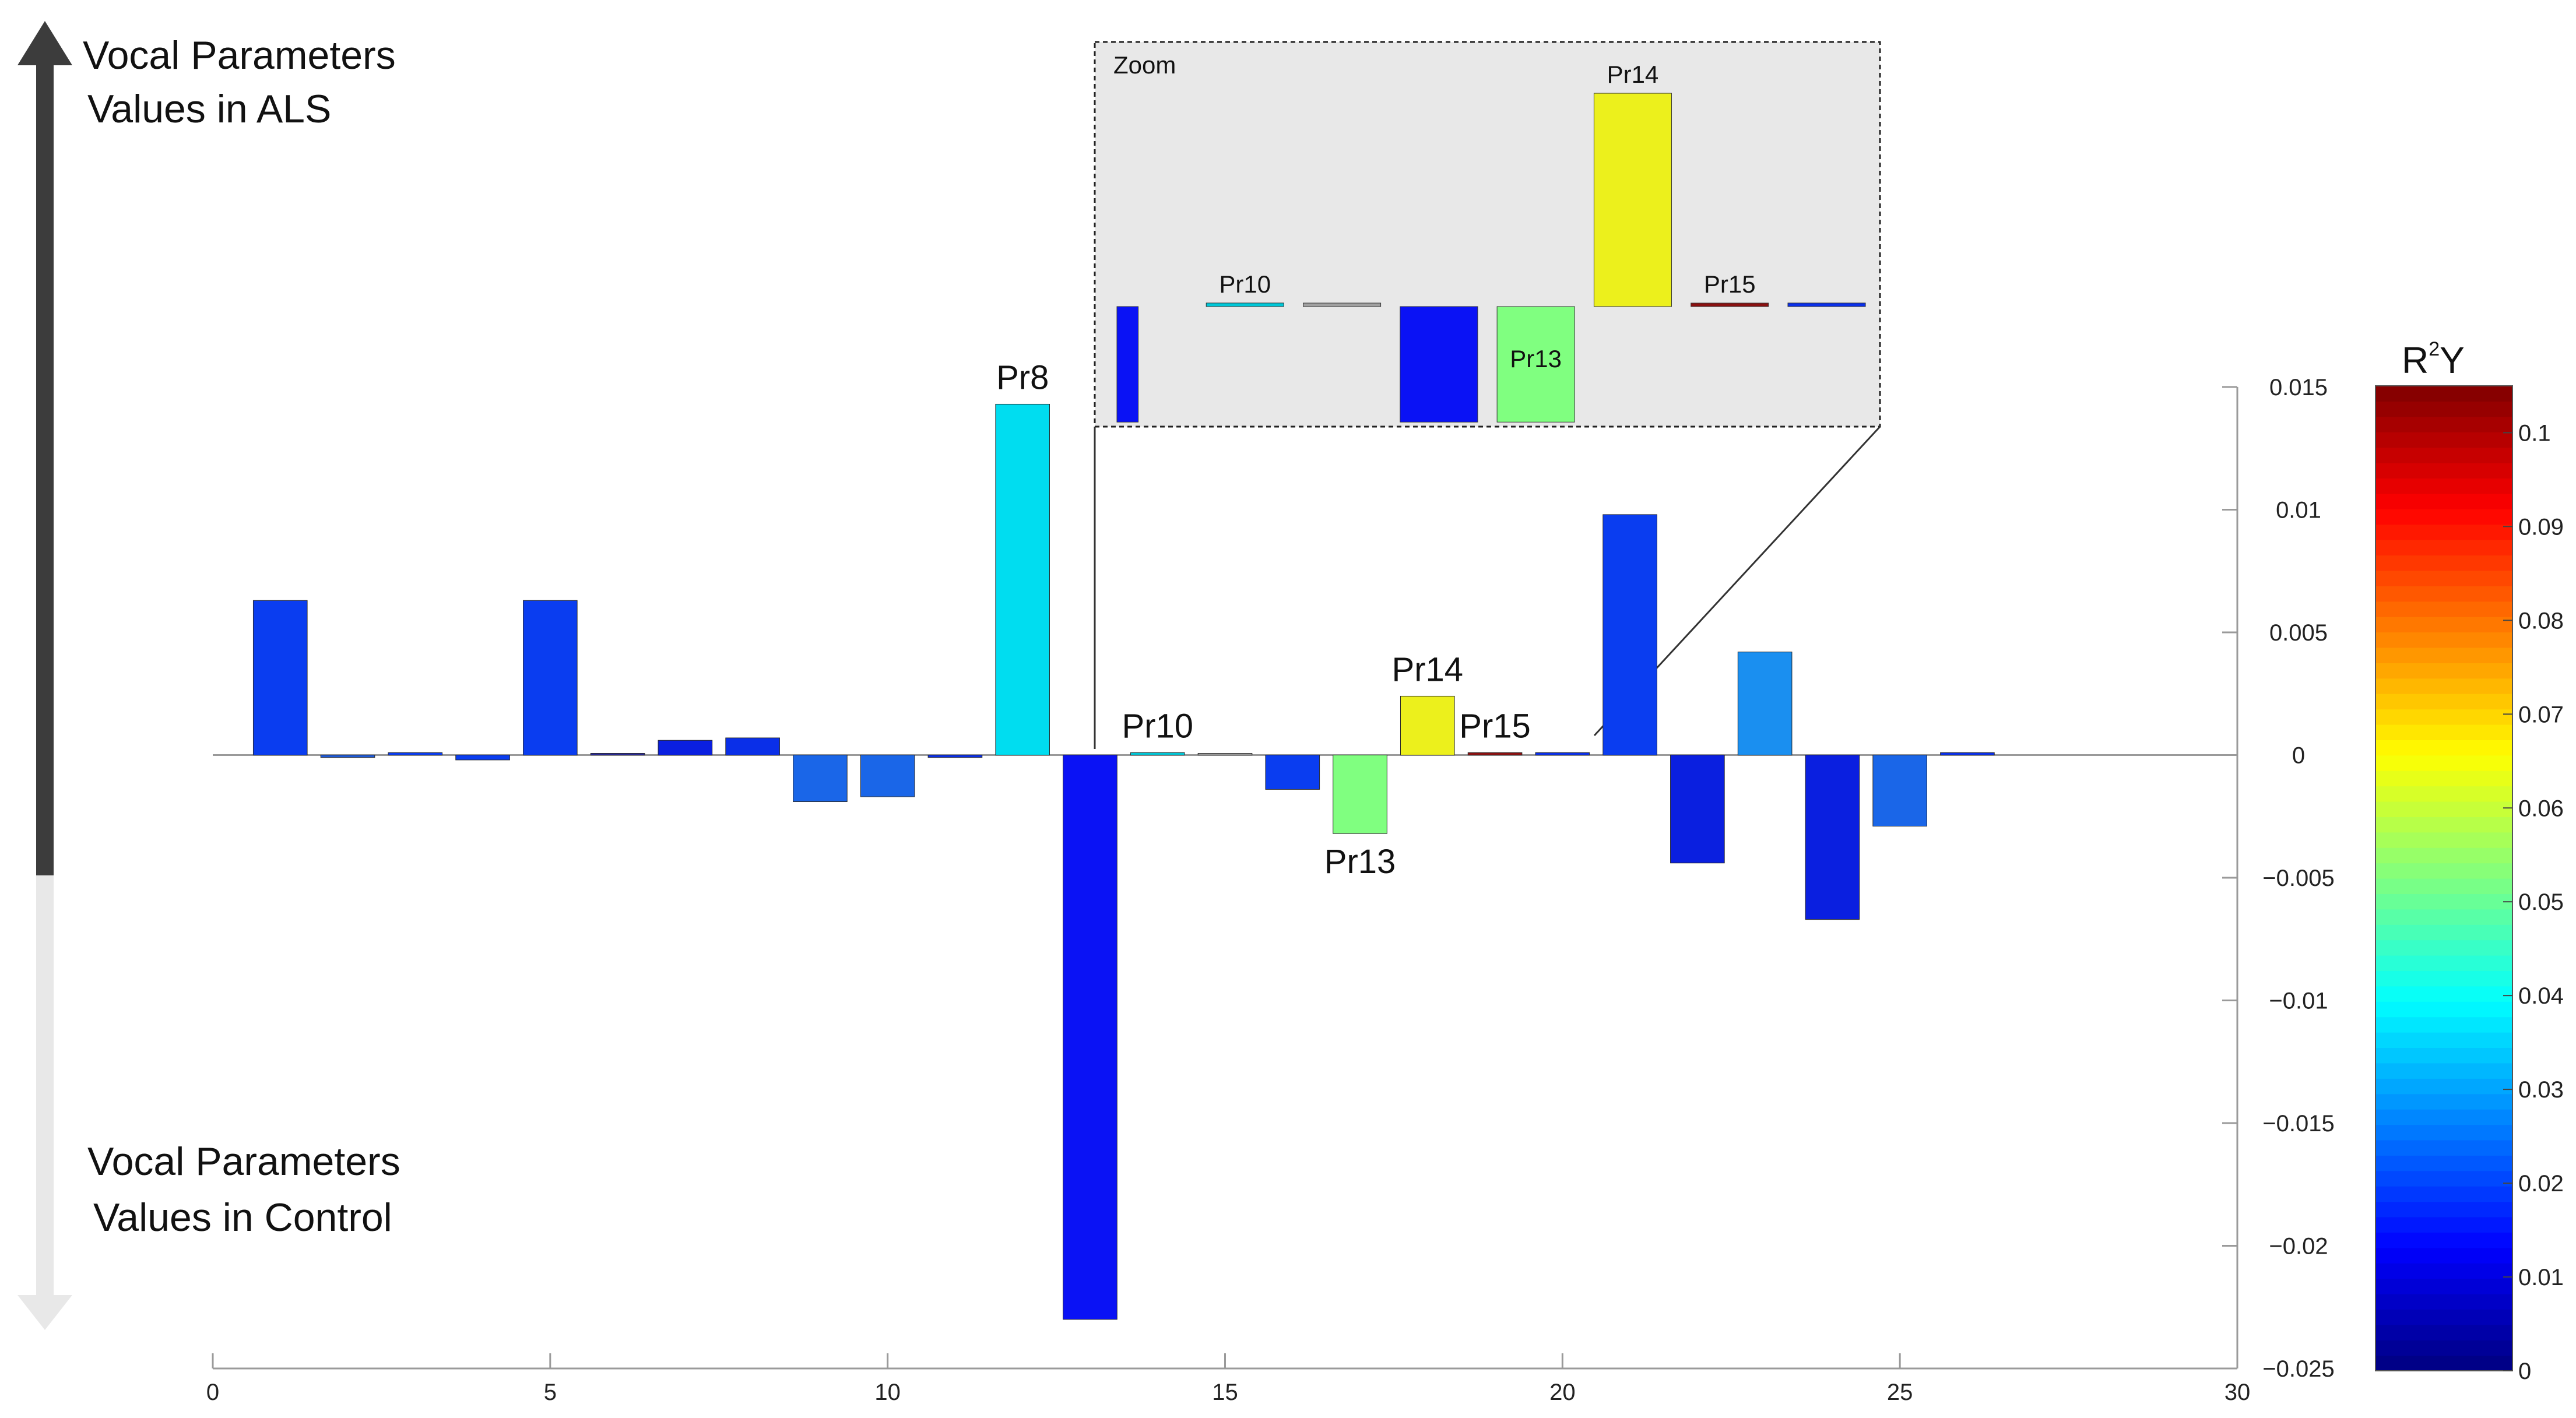 The width and height of the screenshot is (2576, 1418). What do you see at coordinates (2298, 1001) in the screenshot?
I see `y-tick-label: −0.01` at bounding box center [2298, 1001].